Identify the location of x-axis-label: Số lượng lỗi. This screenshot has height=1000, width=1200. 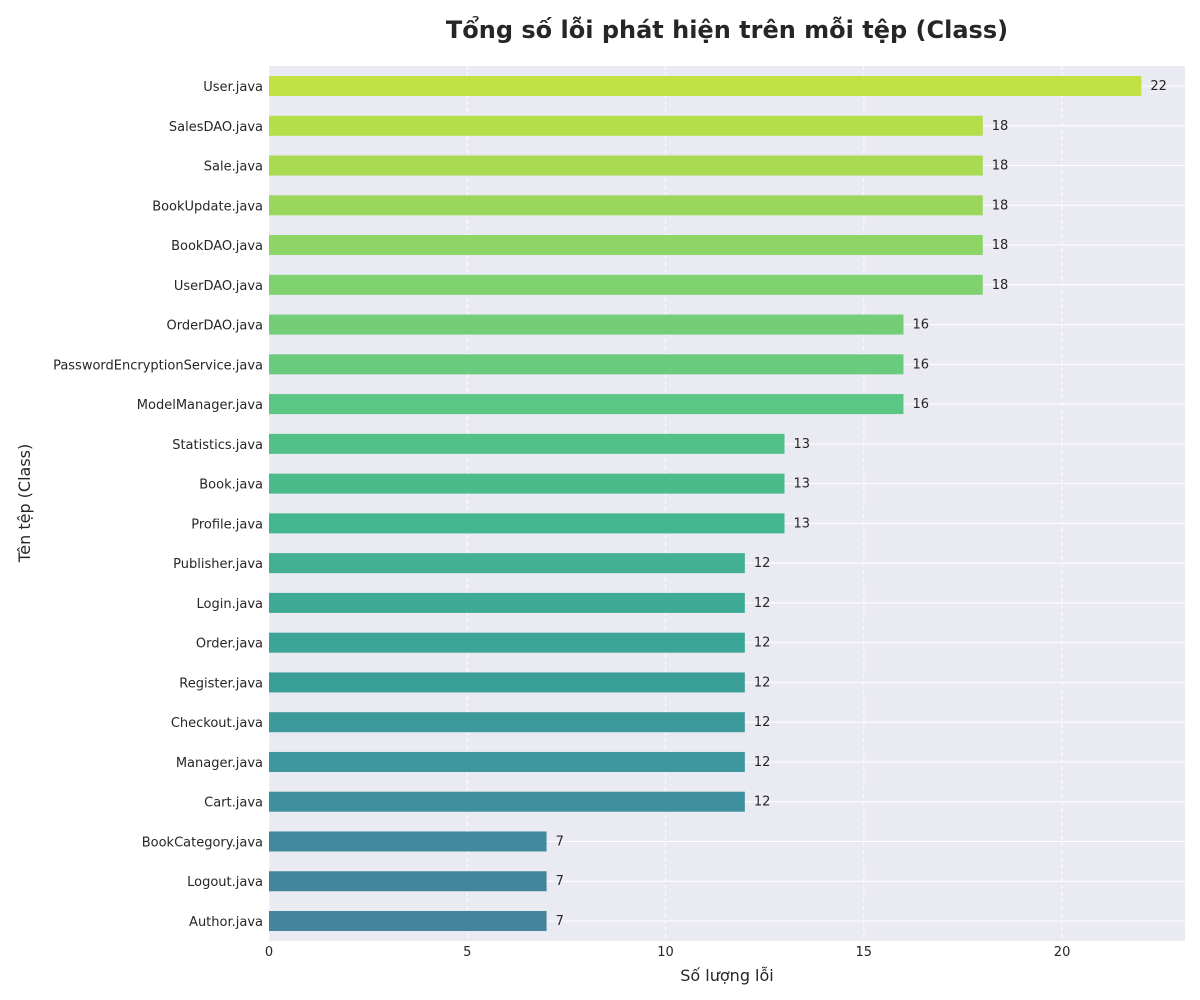
(726, 975).